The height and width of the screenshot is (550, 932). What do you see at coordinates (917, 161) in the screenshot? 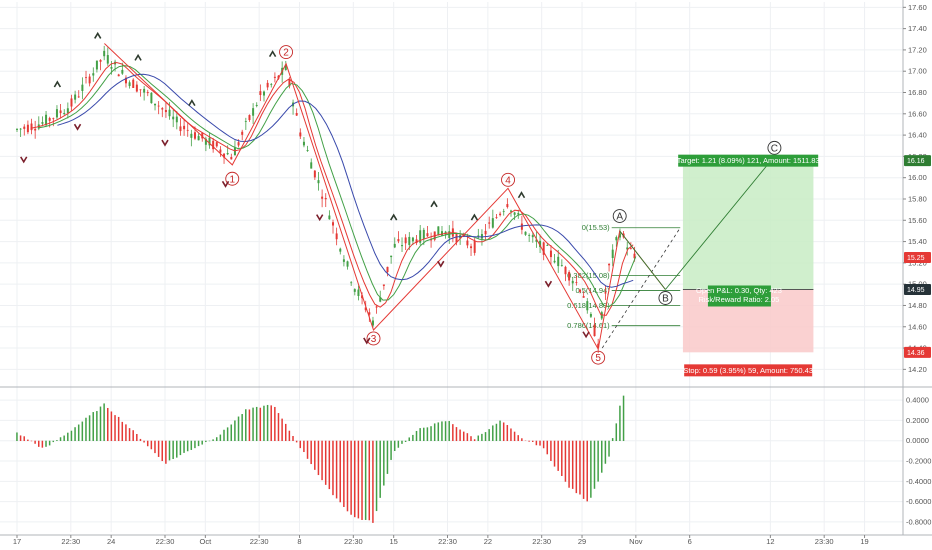
I see `price-tag` at bounding box center [917, 161].